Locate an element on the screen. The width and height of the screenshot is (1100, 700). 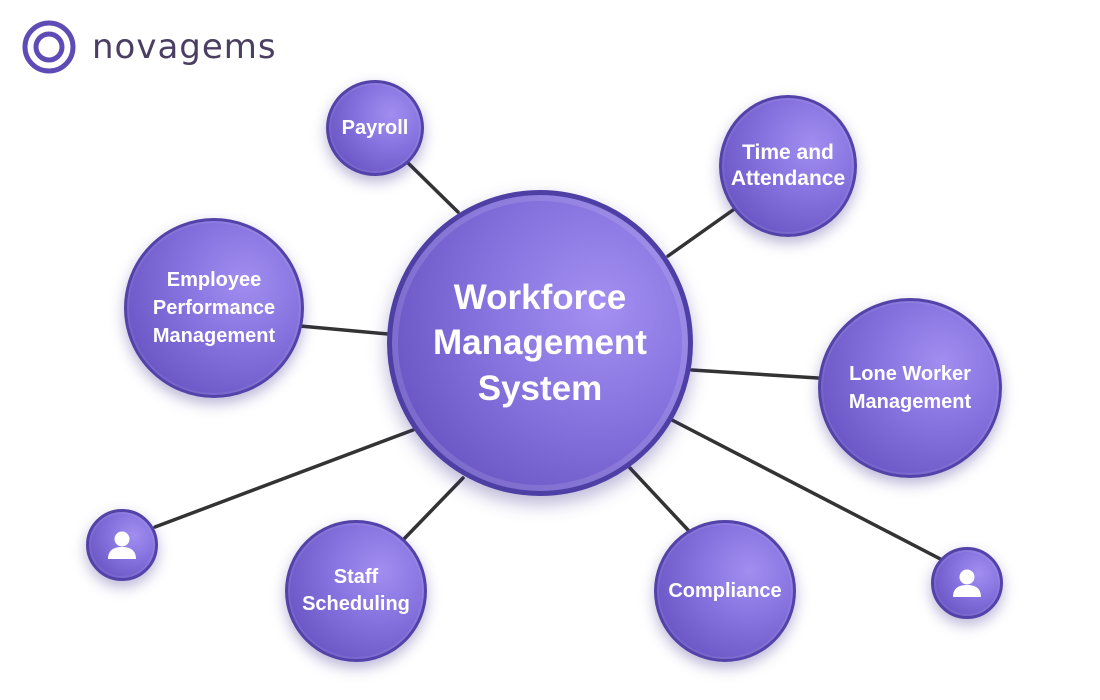
node-employee-performance-management: Employee Performance Management is located at coordinates (214, 308).